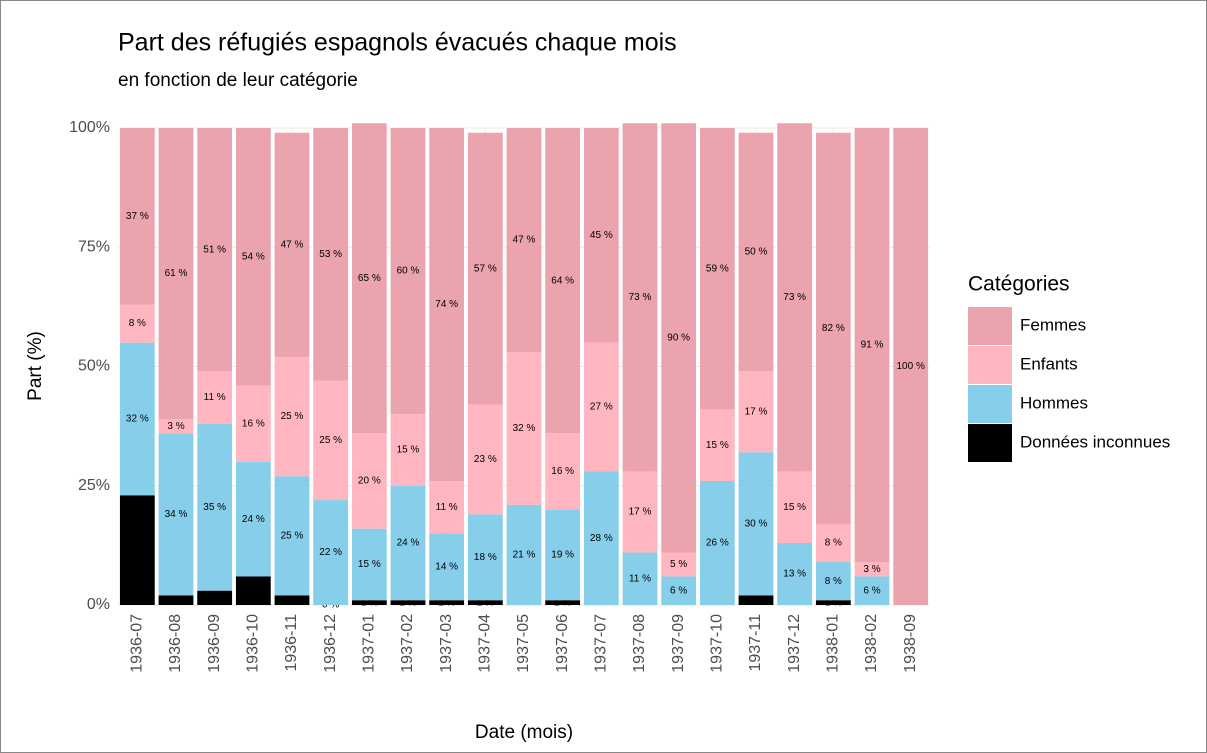  What do you see at coordinates (35, 366) in the screenshot?
I see `y-axis-label: Part (%)` at bounding box center [35, 366].